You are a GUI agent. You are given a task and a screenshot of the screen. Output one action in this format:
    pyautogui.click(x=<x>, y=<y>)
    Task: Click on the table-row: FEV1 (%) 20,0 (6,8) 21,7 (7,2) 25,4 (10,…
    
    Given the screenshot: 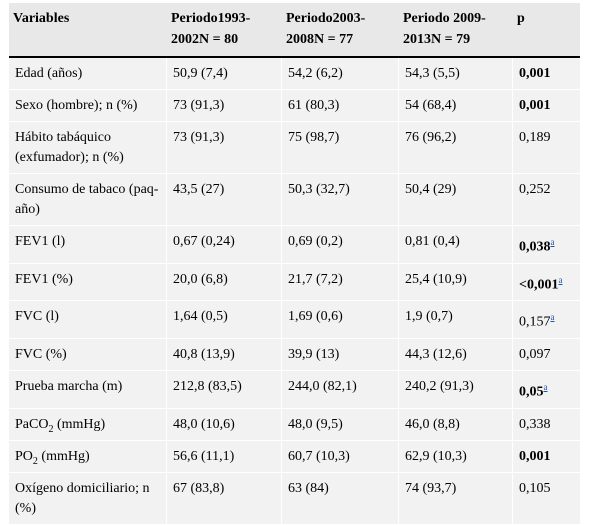 What is the action you would take?
    pyautogui.click(x=294, y=282)
    